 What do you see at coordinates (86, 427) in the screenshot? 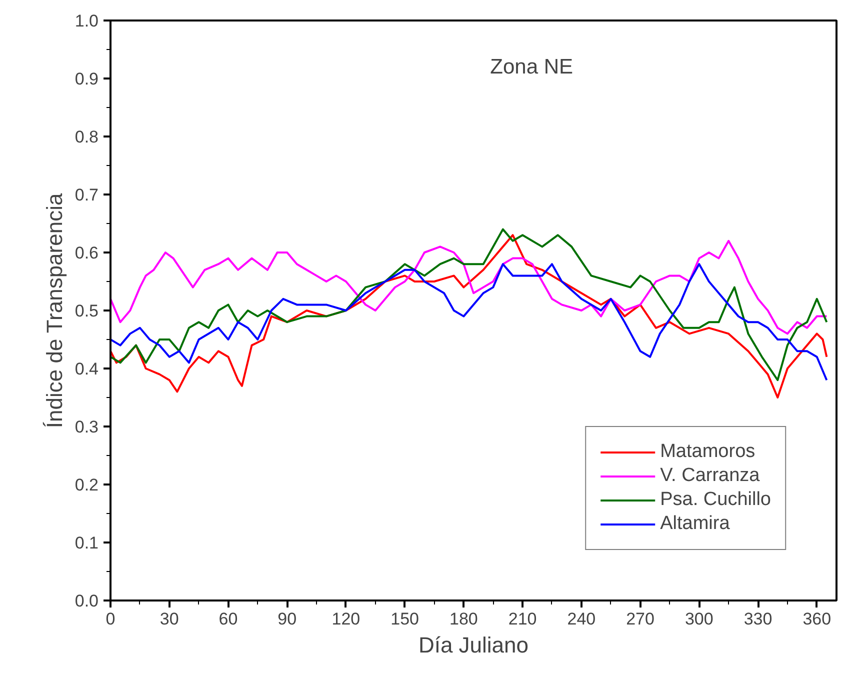
I see `y-tick-label: 0.3` at bounding box center [86, 427].